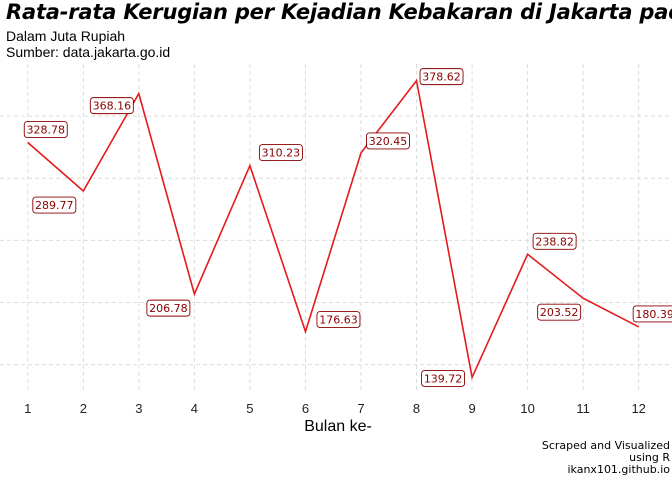 The width and height of the screenshot is (672, 480). I want to click on x-axis-ticks: 1 2 3 4 5 6 7 8 9 10 11 12, so click(335, 408).